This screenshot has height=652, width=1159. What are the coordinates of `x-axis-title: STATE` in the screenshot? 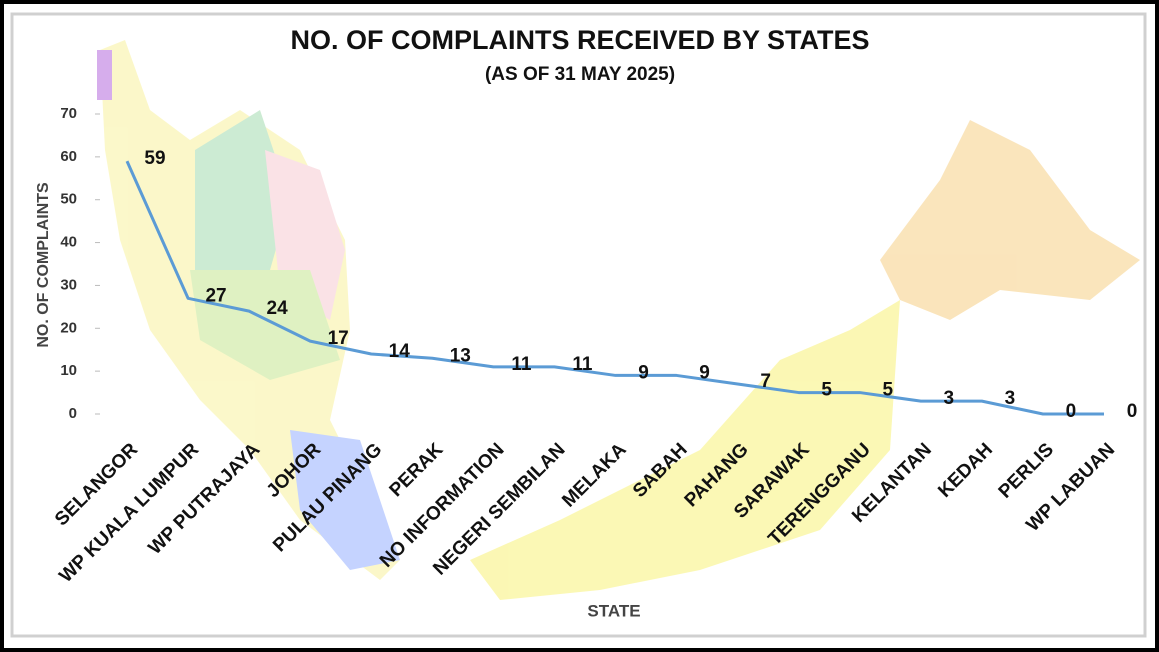 It's located at (613, 610).